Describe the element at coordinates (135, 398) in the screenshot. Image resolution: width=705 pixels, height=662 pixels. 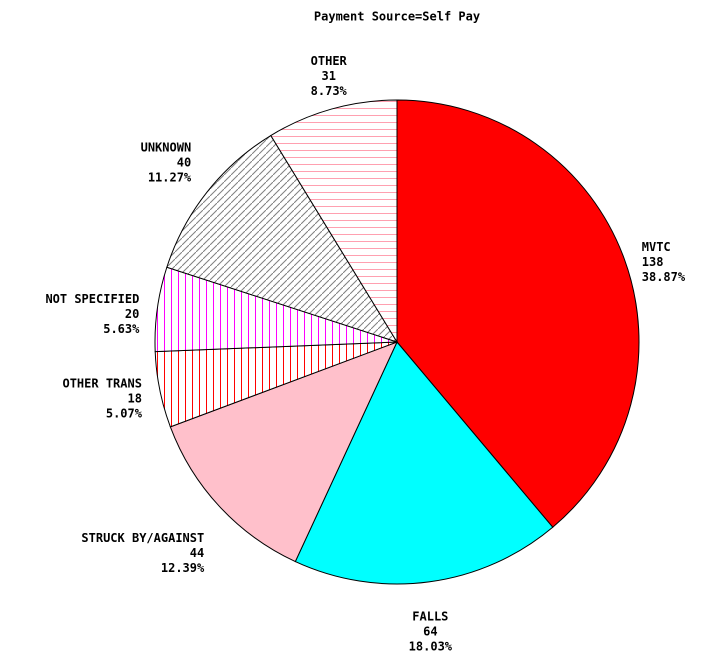
I see `slice-count: 18` at that location.